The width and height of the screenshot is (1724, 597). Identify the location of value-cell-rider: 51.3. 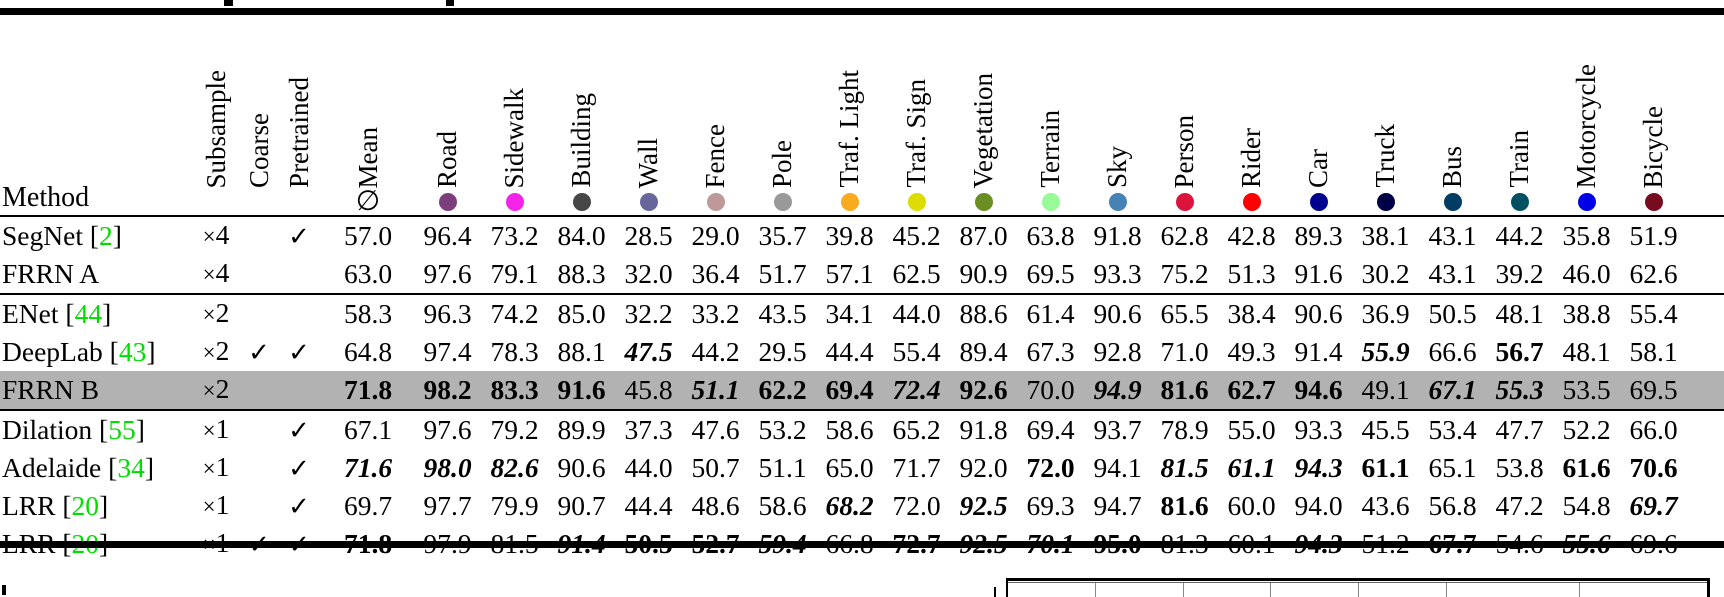
(1251, 275).